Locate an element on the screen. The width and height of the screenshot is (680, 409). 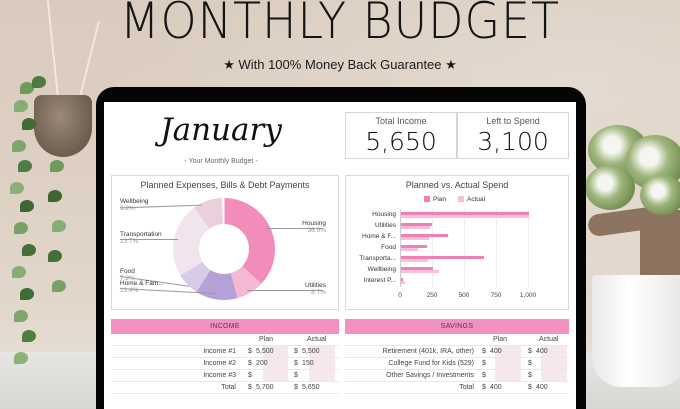
table-row: Income #1 $ 5,500 $ 5,500 is located at coordinates (225, 352).